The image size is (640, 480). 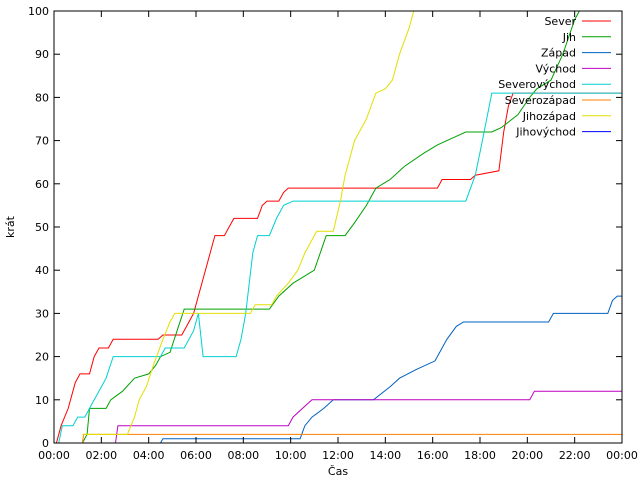 What do you see at coordinates (42, 400) in the screenshot?
I see `y-tick-label: 10` at bounding box center [42, 400].